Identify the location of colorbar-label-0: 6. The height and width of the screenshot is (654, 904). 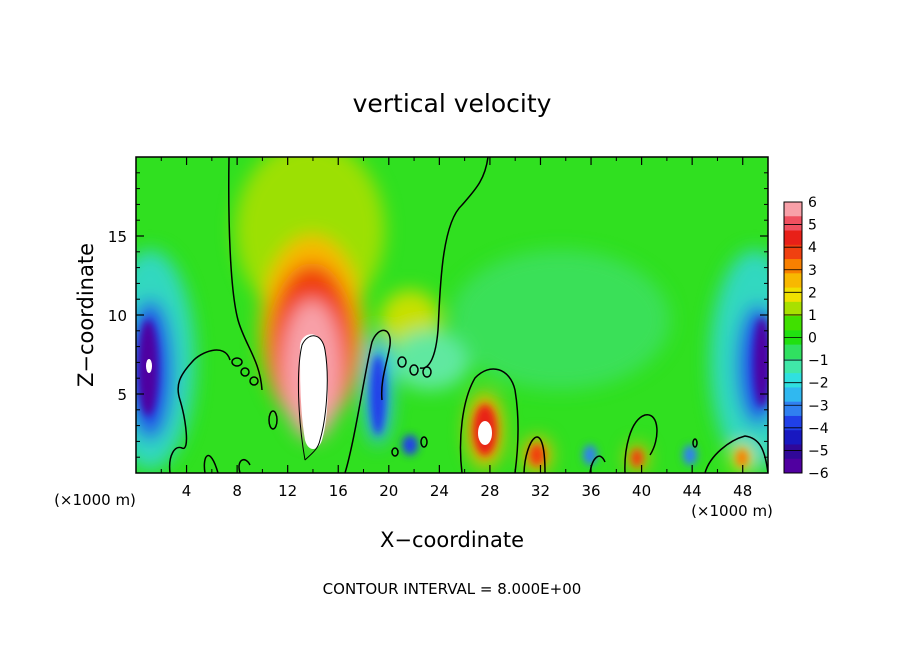
(812, 203).